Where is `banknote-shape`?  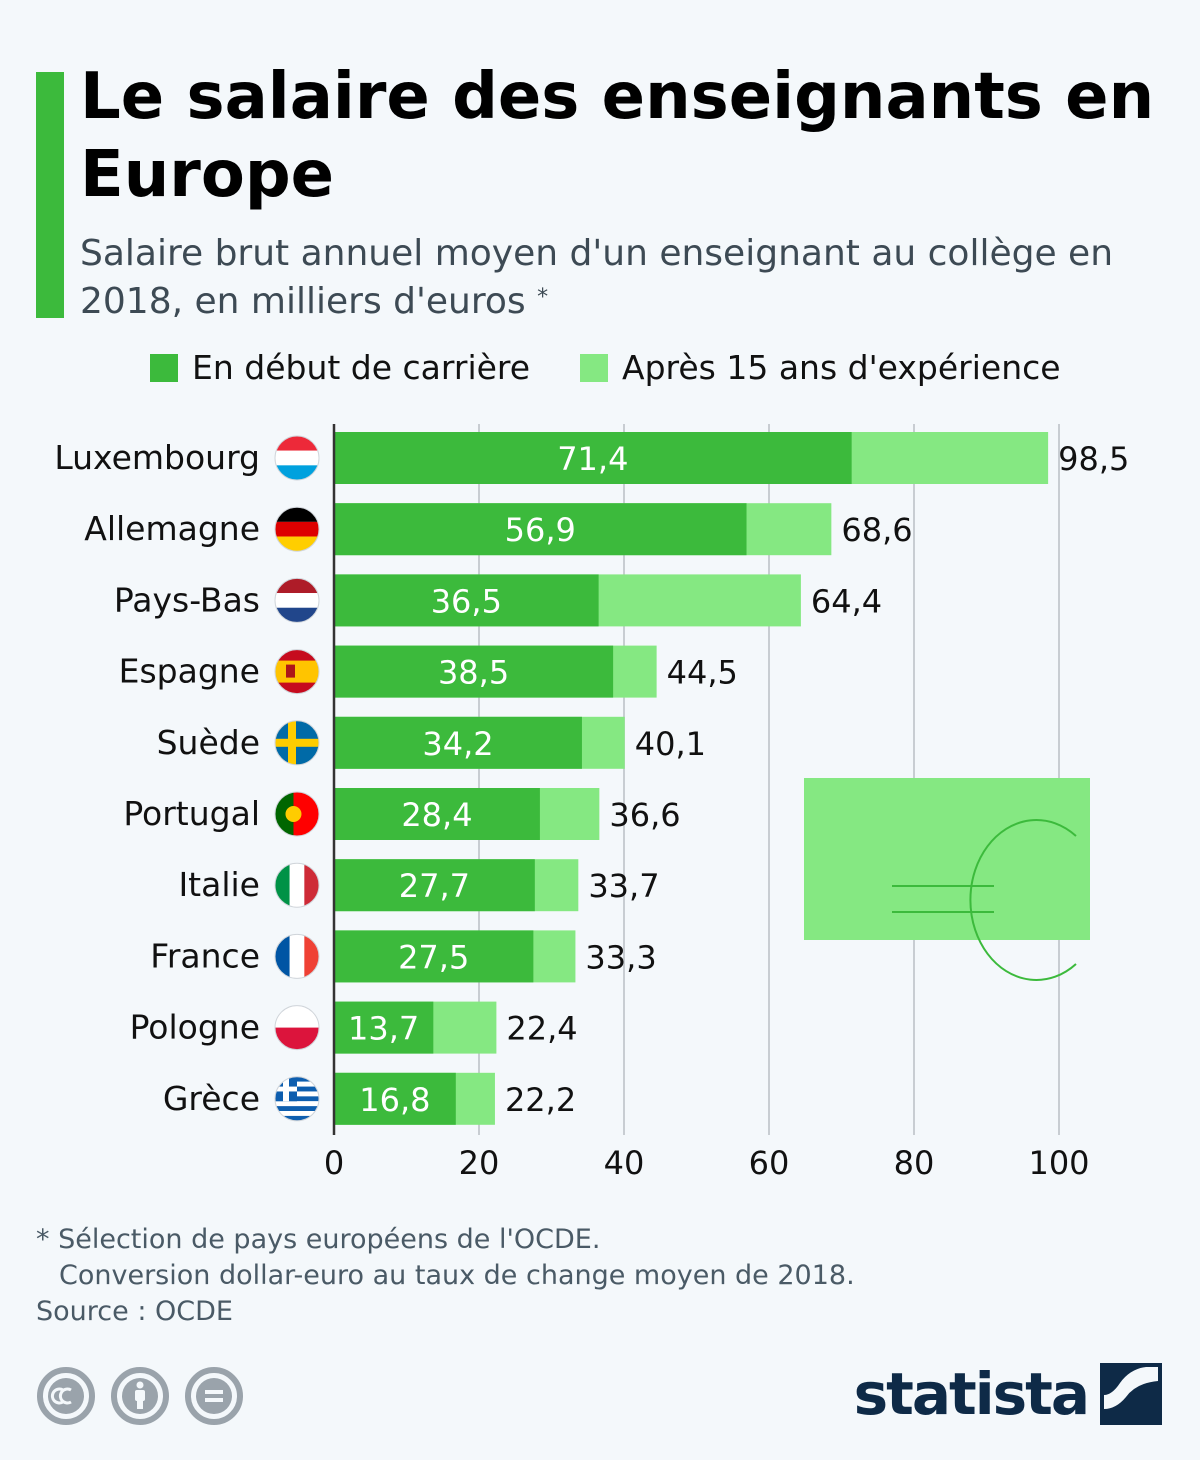
banknote-shape is located at coordinates (947, 859).